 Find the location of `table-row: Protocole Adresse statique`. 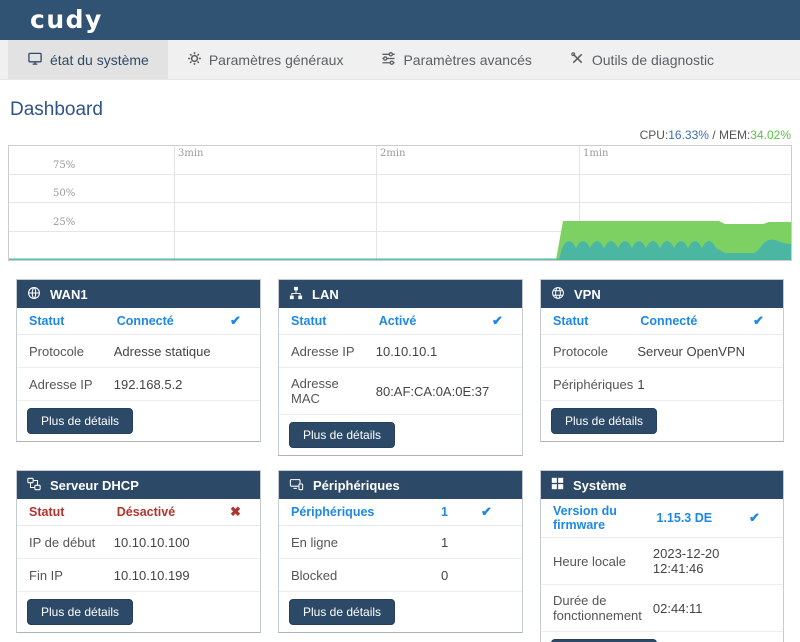

table-row: Protocole Adresse statique is located at coordinates (138, 351).